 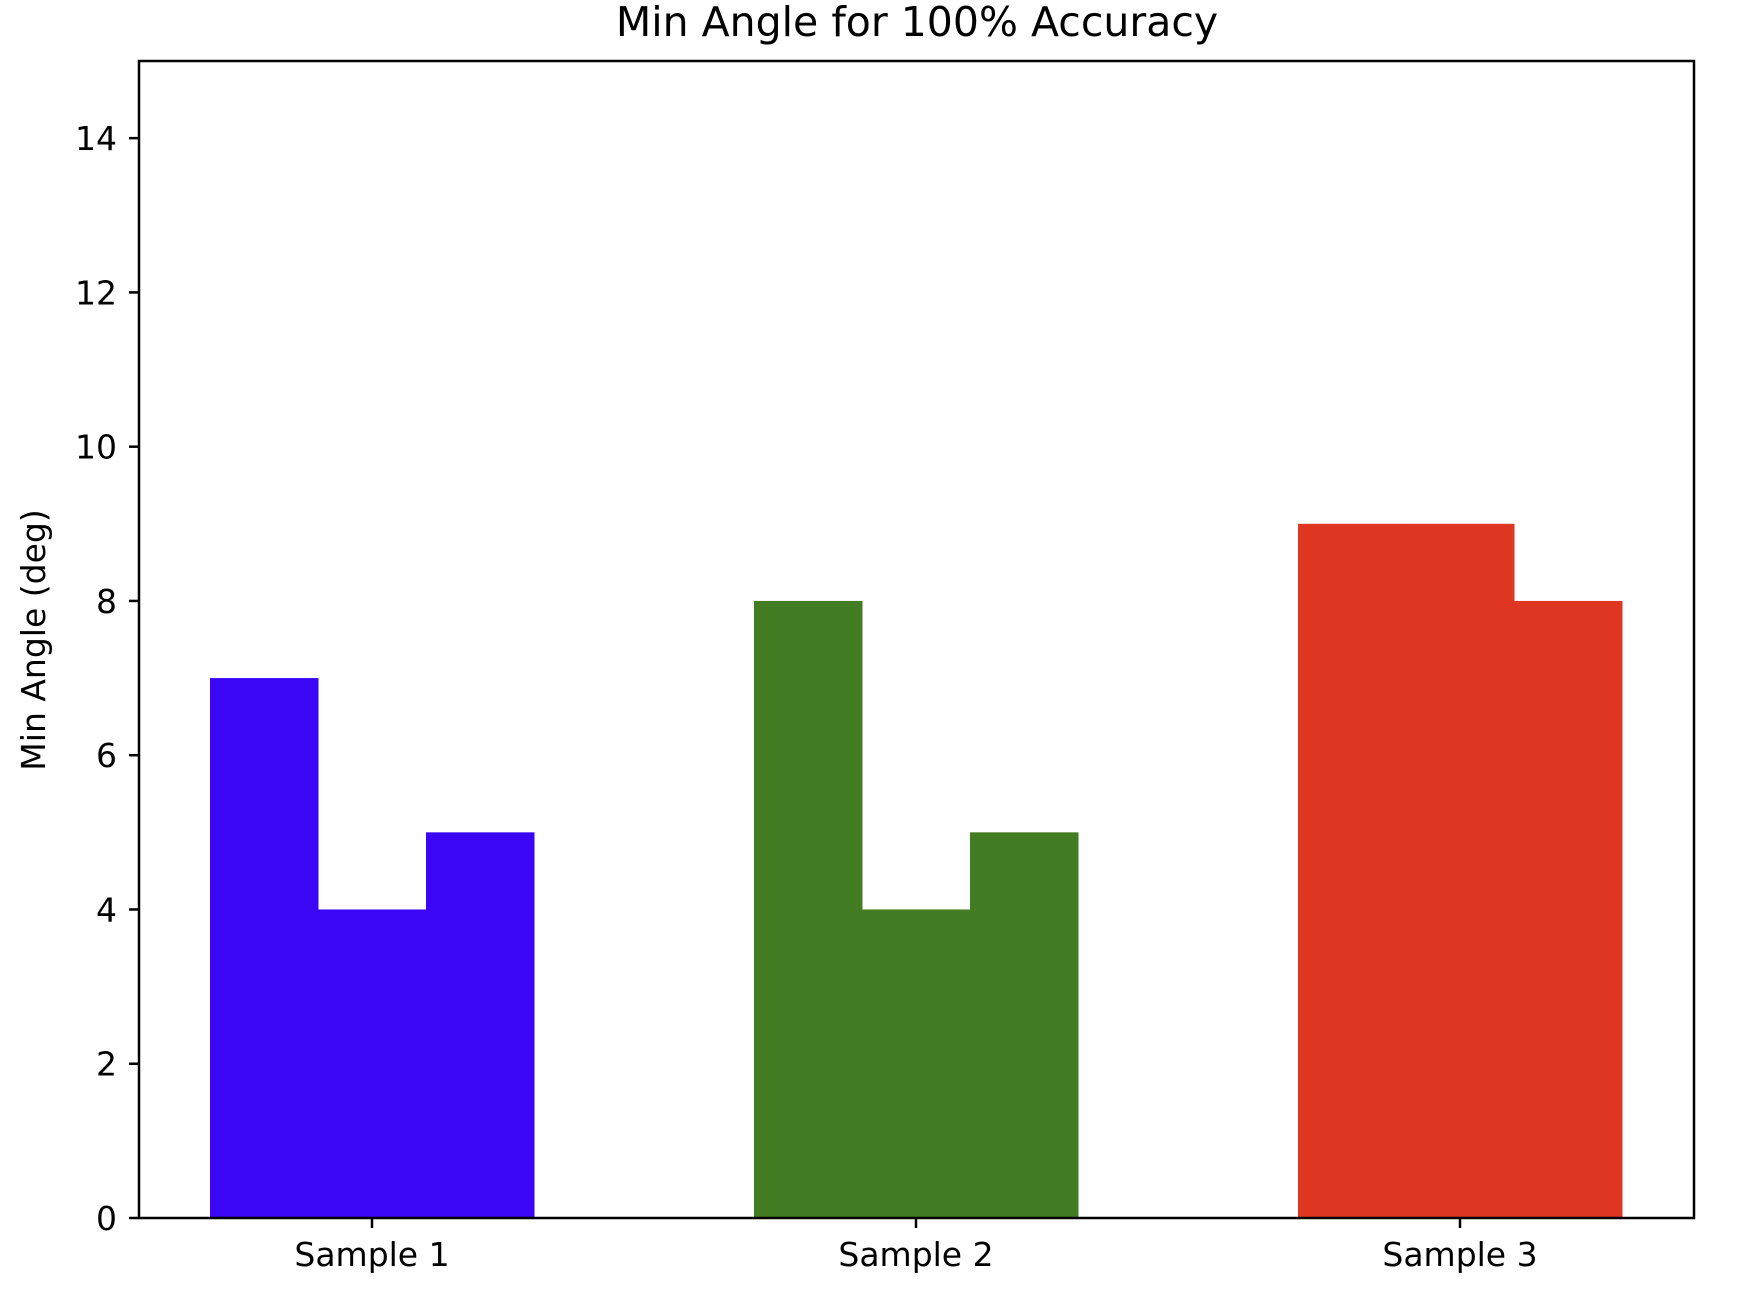 What do you see at coordinates (96, 292) in the screenshot?
I see `y-tick-label: 12` at bounding box center [96, 292].